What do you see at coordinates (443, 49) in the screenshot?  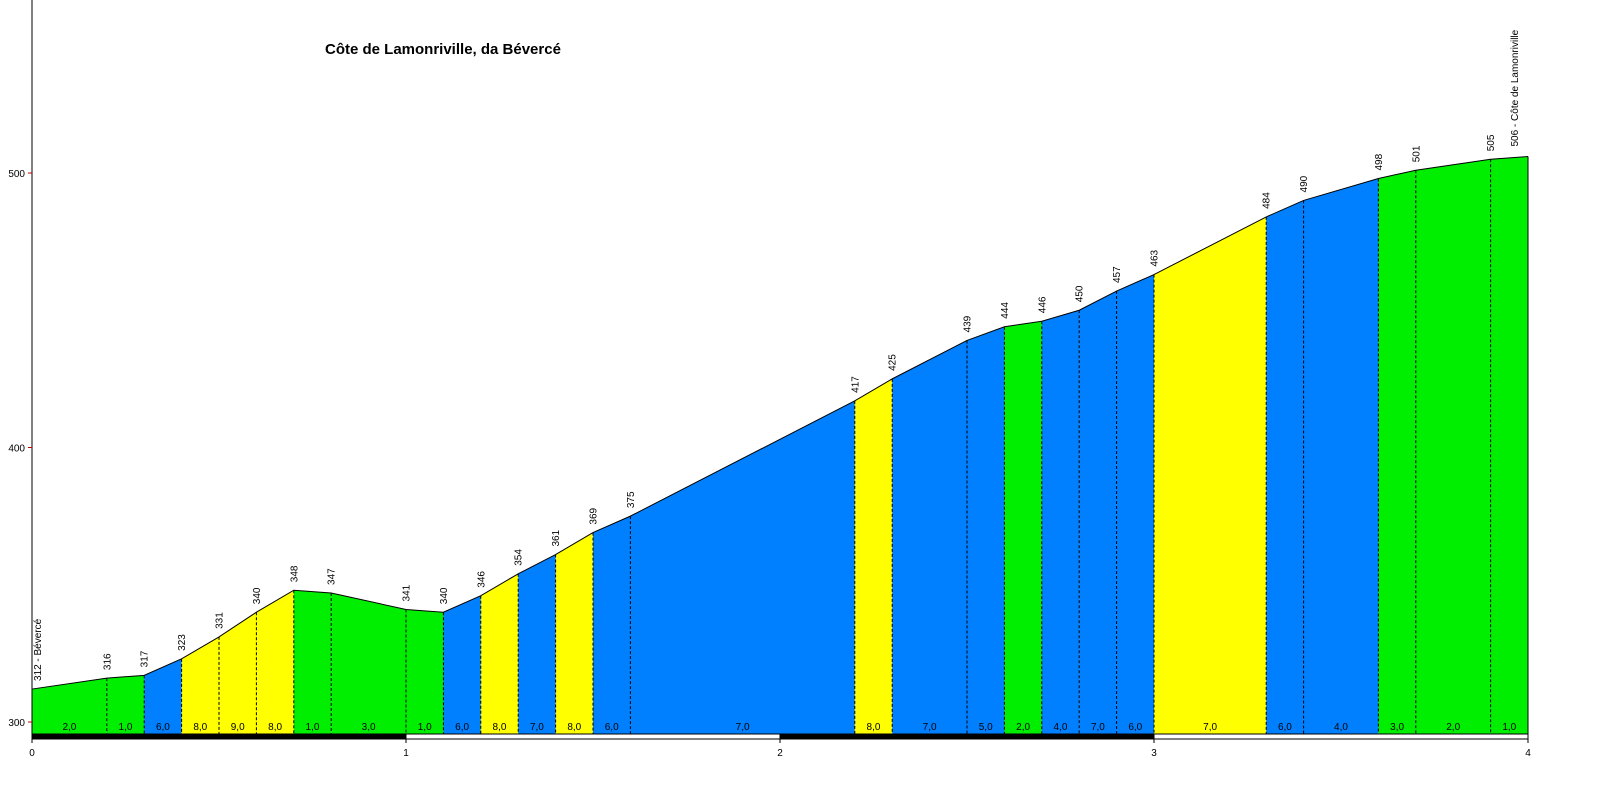 I see `chart-title: Côte de Lamonriville, da Bévercé` at bounding box center [443, 49].